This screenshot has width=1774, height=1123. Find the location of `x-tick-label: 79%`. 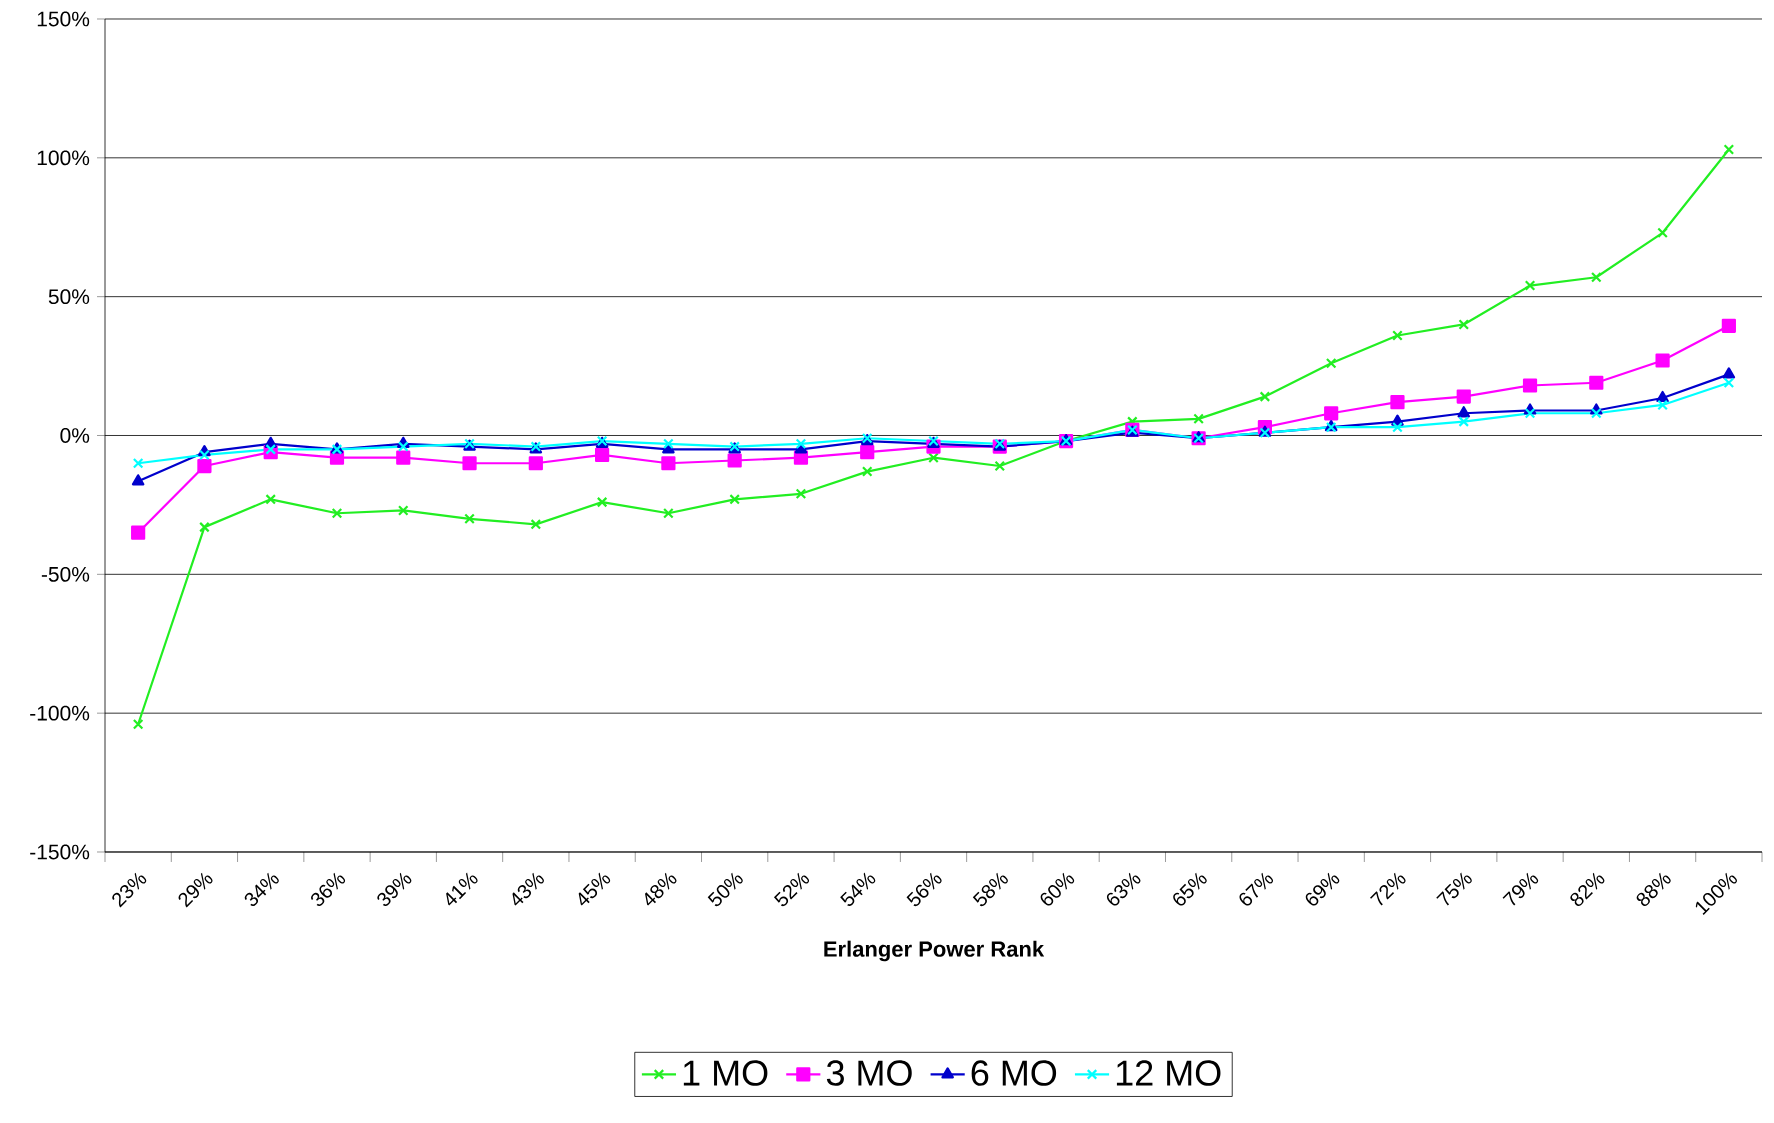

x-tick-label: 79% is located at coordinates (1520, 889).